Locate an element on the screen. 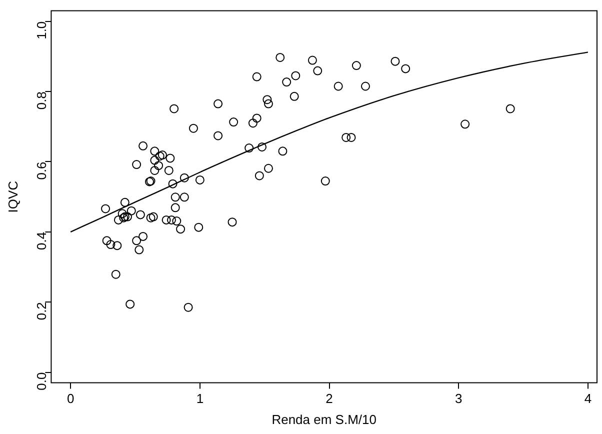  y-axis-title: IQVC is located at coordinates (12, 196).